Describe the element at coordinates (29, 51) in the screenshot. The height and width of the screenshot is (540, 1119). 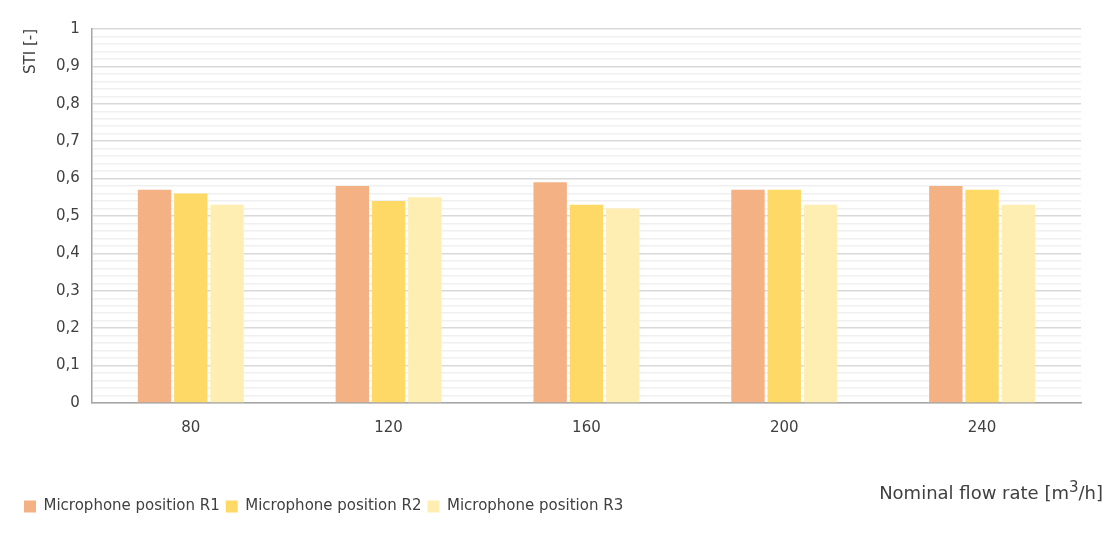
I see `y-axis-title: STI [-]` at that location.